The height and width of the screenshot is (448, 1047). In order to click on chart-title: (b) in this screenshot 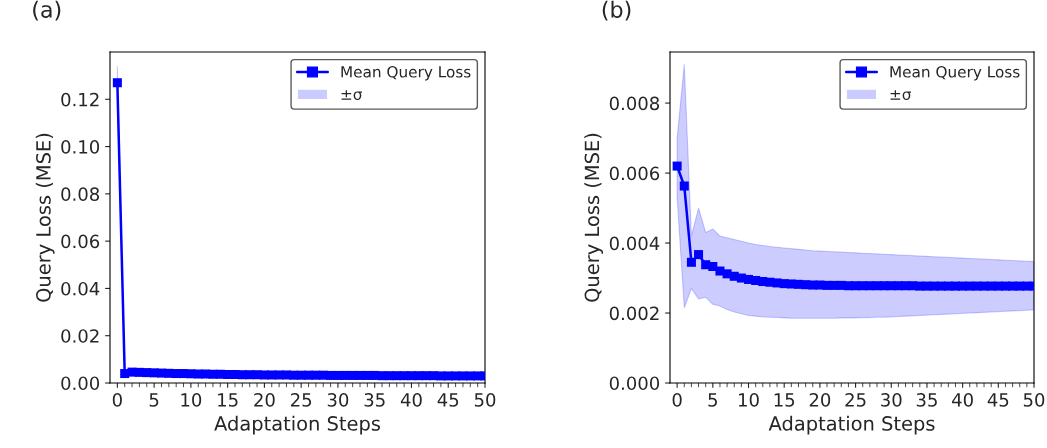, I will do `click(616, 10)`.